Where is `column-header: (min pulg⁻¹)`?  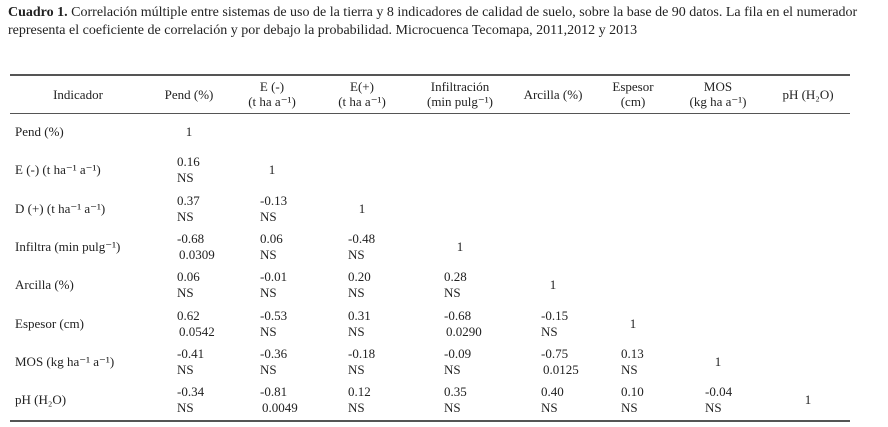 column-header: (min pulg⁻¹) is located at coordinates (460, 101).